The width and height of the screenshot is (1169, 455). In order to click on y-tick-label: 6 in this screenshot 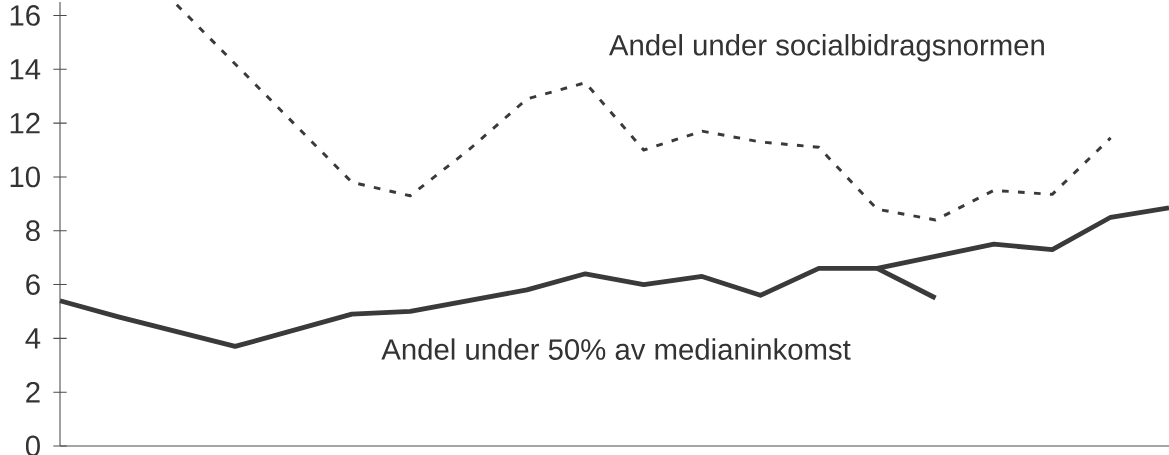, I will do `click(33, 284)`.